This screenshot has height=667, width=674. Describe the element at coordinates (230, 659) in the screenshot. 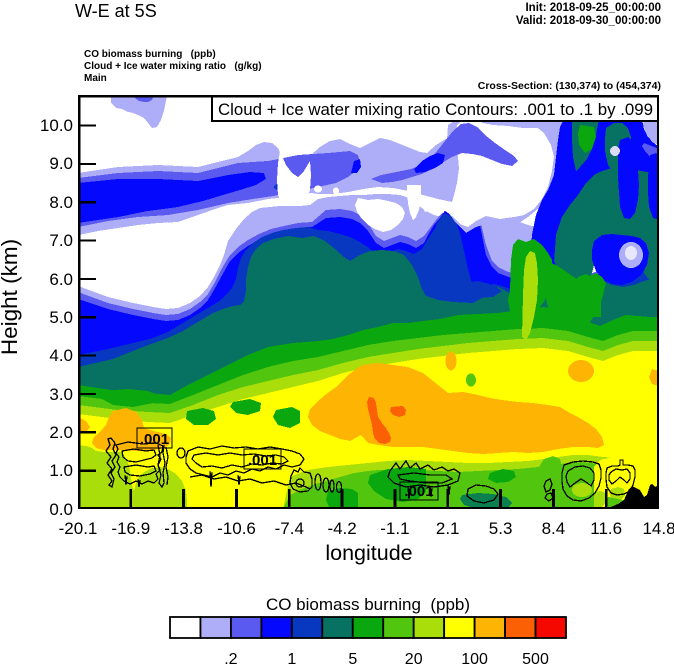

I see `svg-text: .2` at that location.